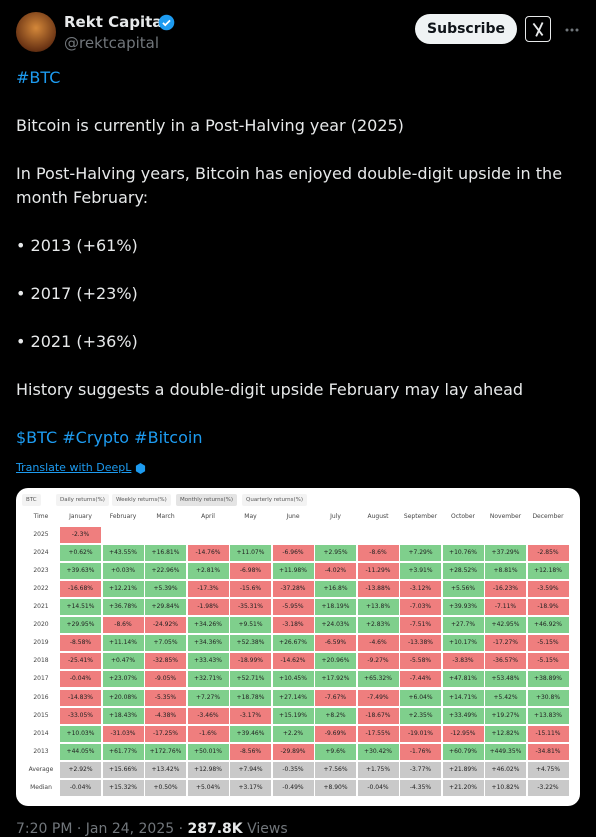 The image size is (596, 837). What do you see at coordinates (109, 437) in the screenshot?
I see `hashtags: $BTC #Crypto #Bitcoin` at bounding box center [109, 437].